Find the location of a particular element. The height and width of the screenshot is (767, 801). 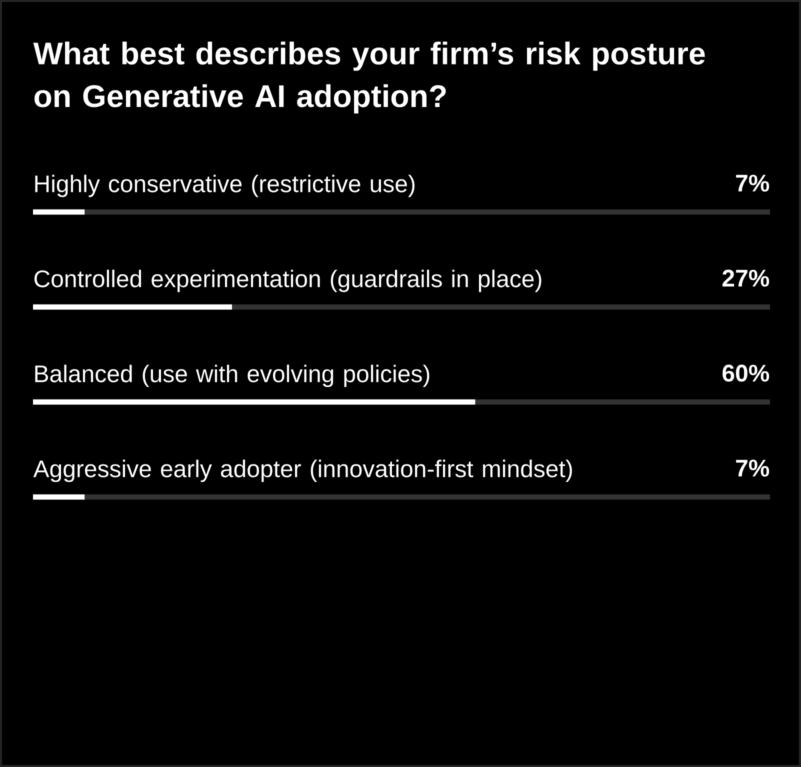

y-tick-label: Balanced (use with evolving policies) is located at coordinates (232, 376).